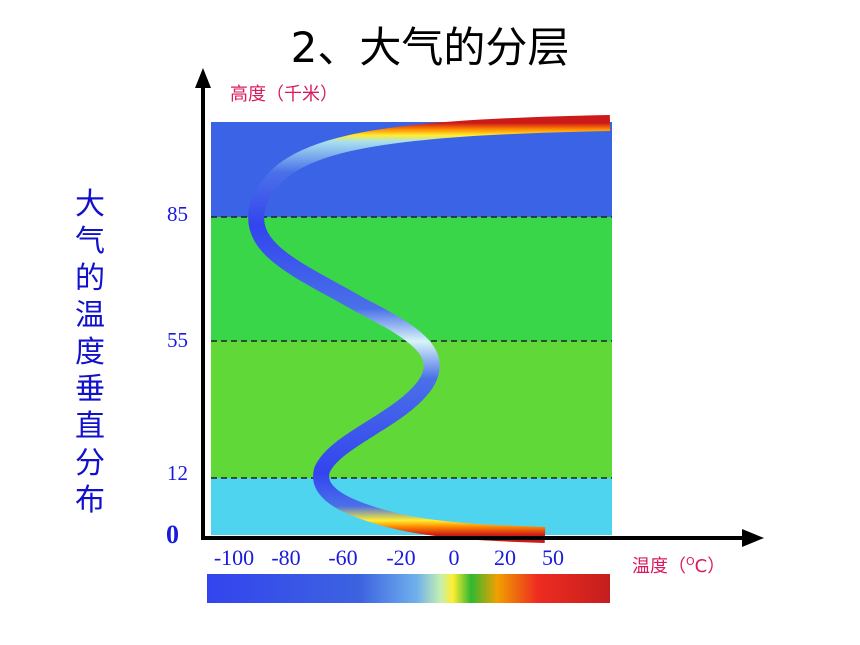 This screenshot has width=860, height=645. What do you see at coordinates (172, 534) in the screenshot?
I see `origin-label: 0` at bounding box center [172, 534].